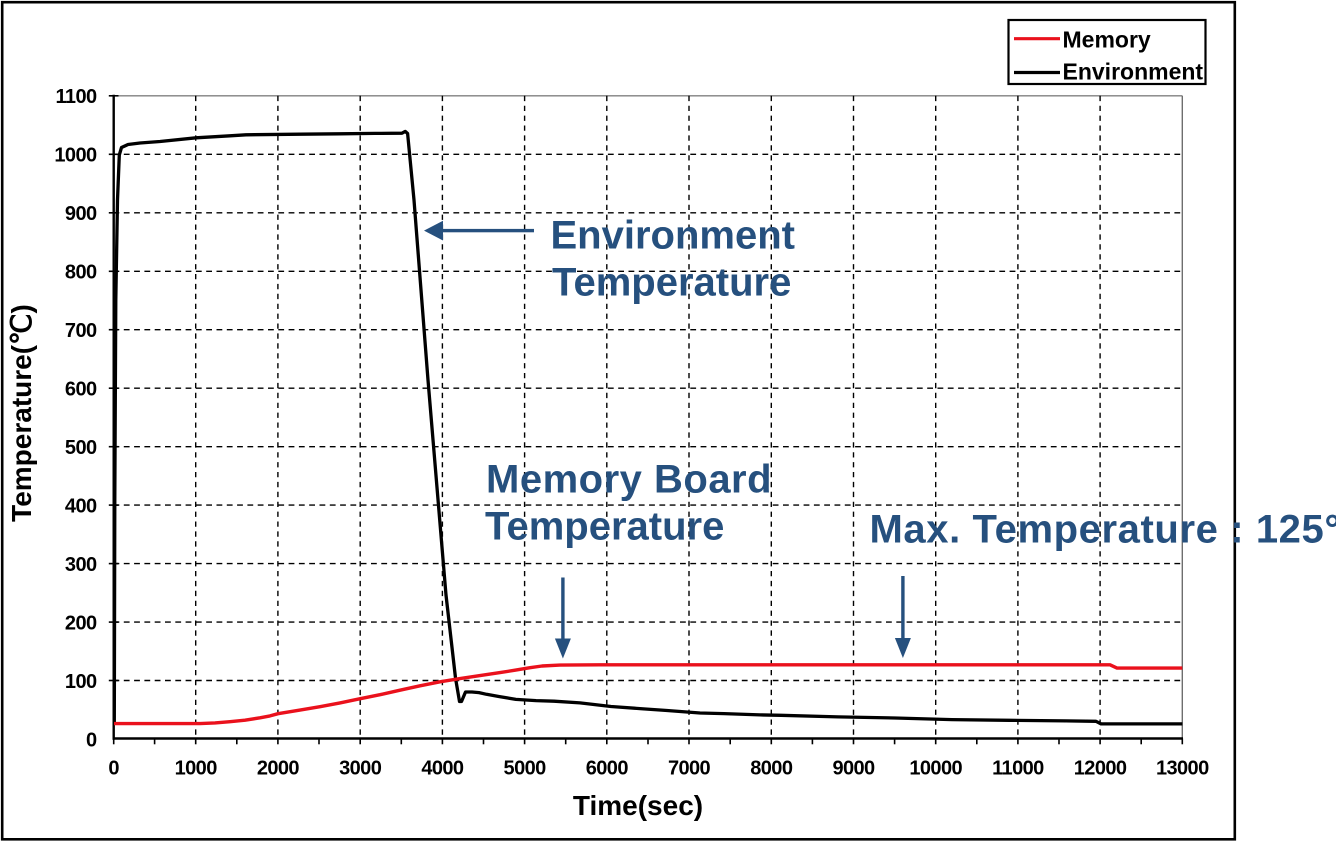 Image resolution: width=1336 pixels, height=843 pixels. What do you see at coordinates (853, 769) in the screenshot?
I see `svg-text: 9000` at bounding box center [853, 769].